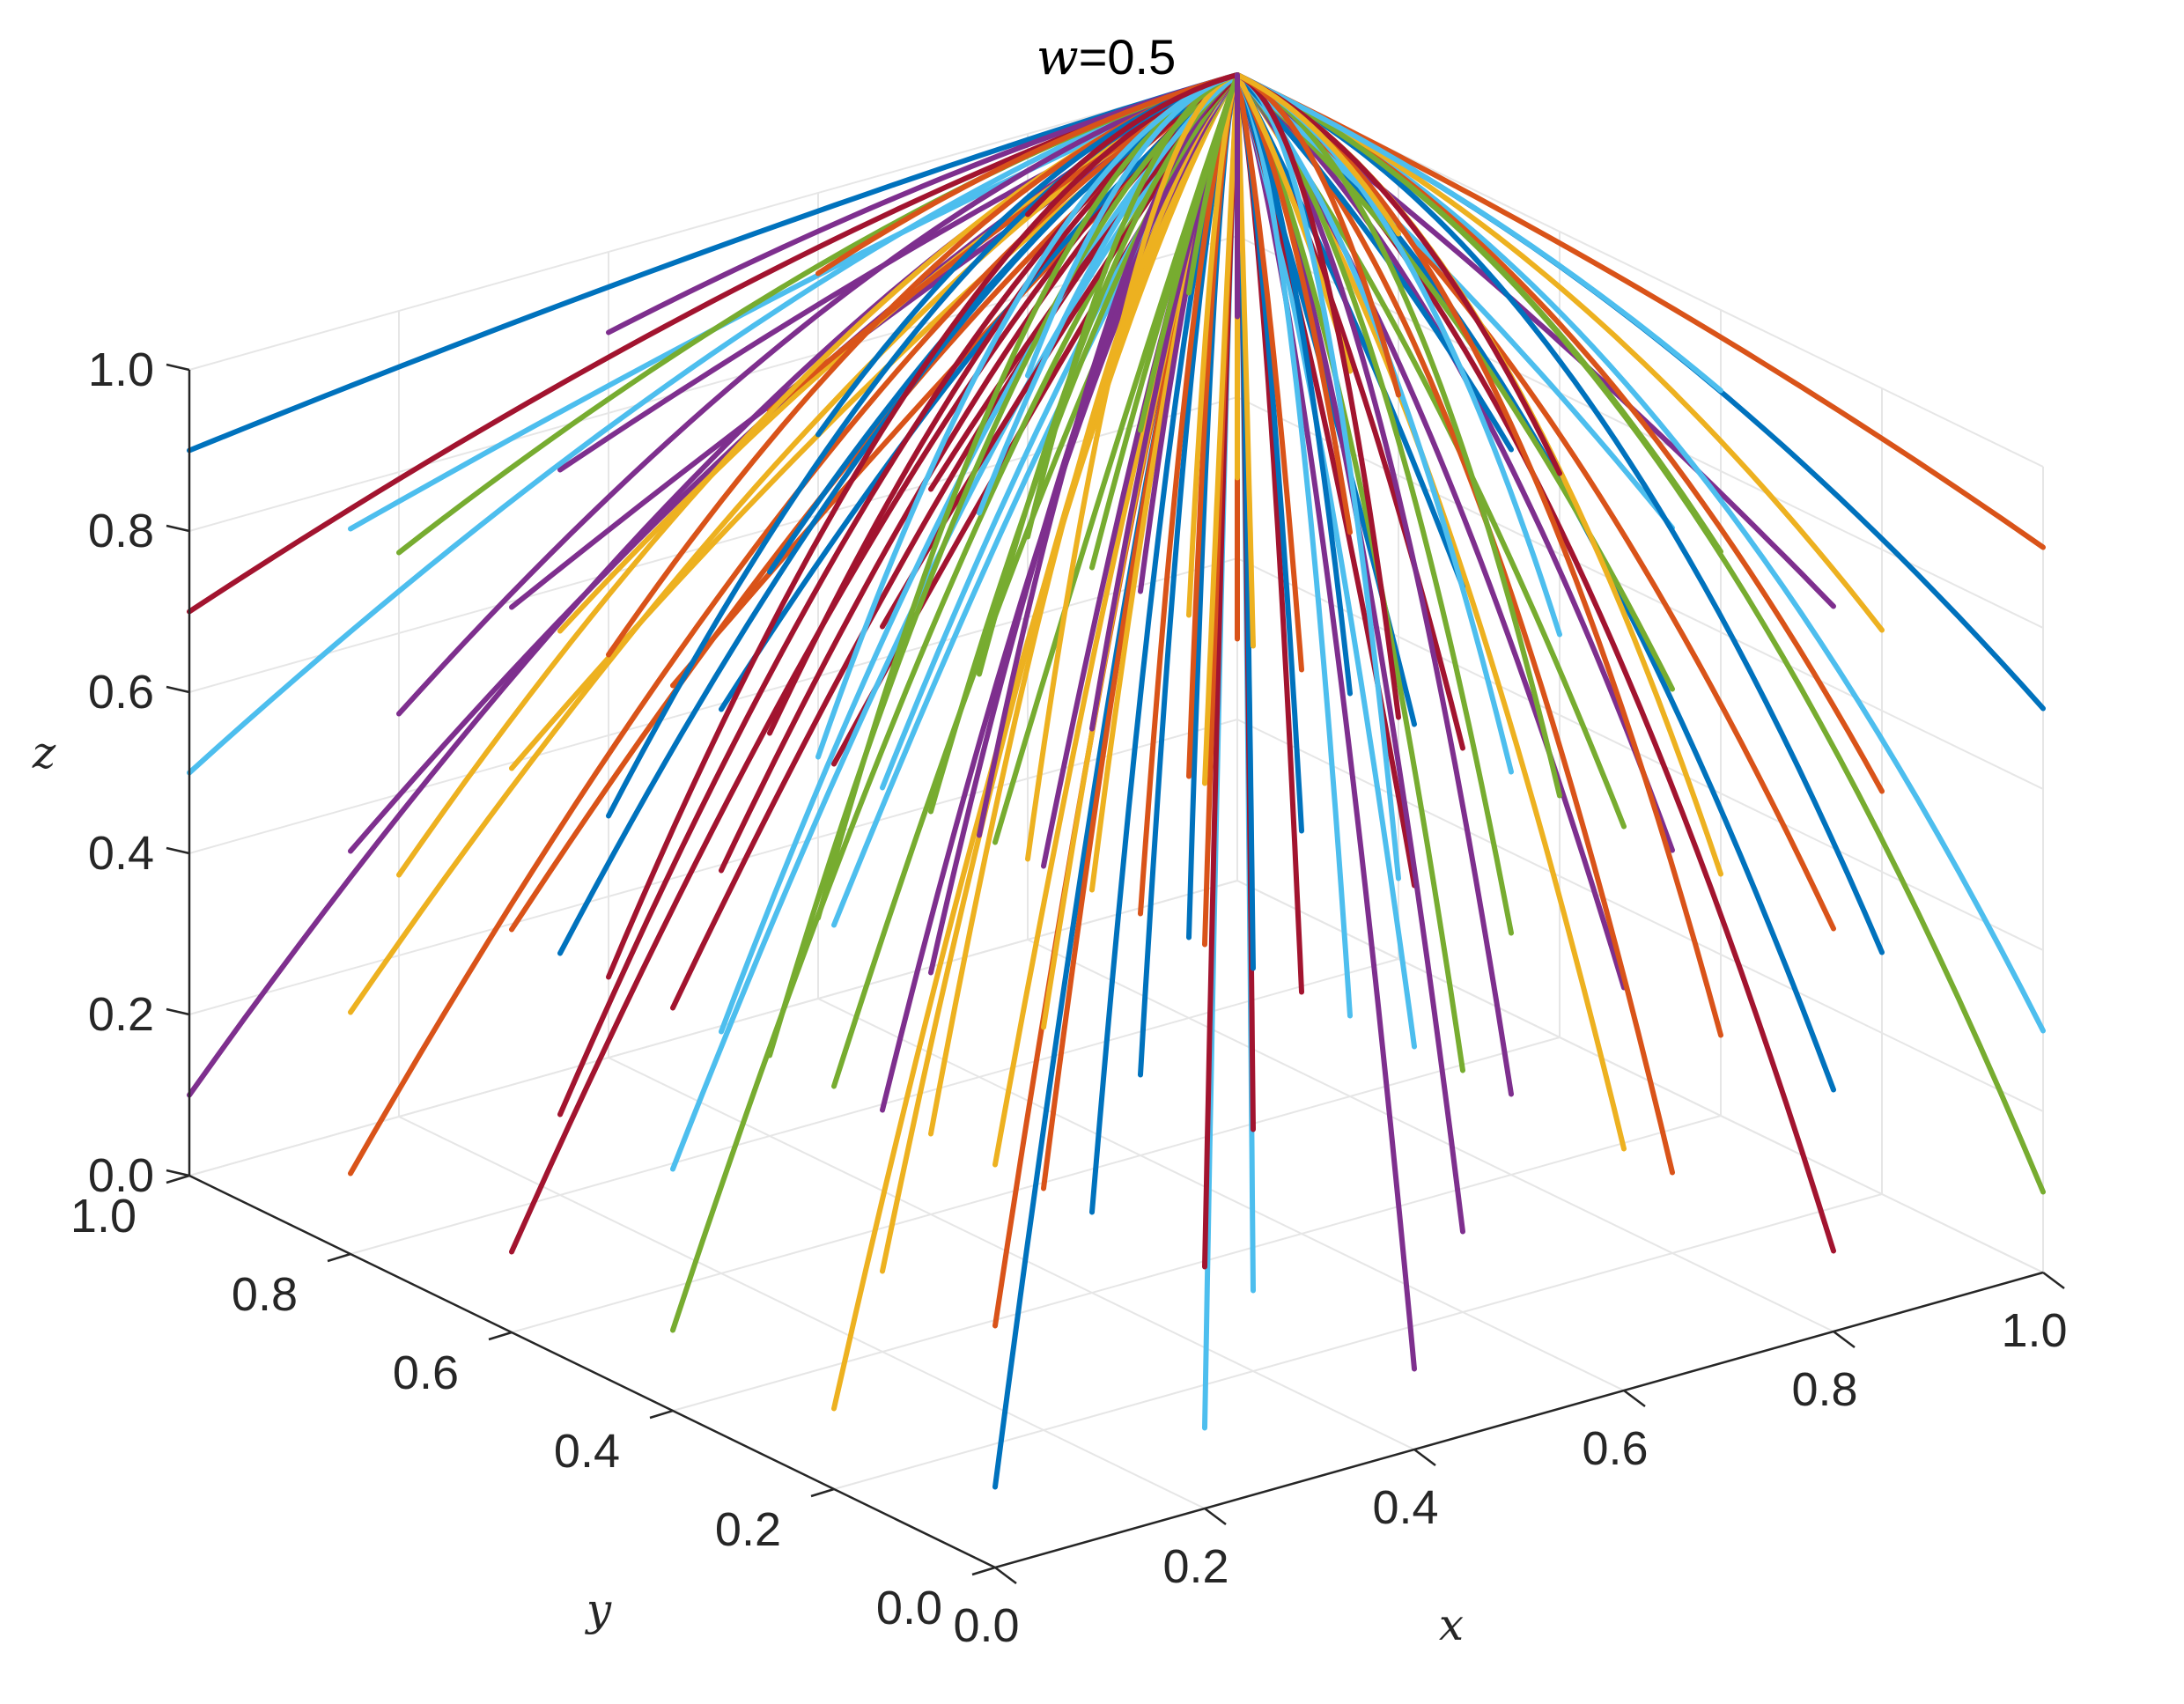  What do you see at coordinates (1195, 1567) in the screenshot?
I see `x-tick-label: 0.2` at bounding box center [1195, 1567].